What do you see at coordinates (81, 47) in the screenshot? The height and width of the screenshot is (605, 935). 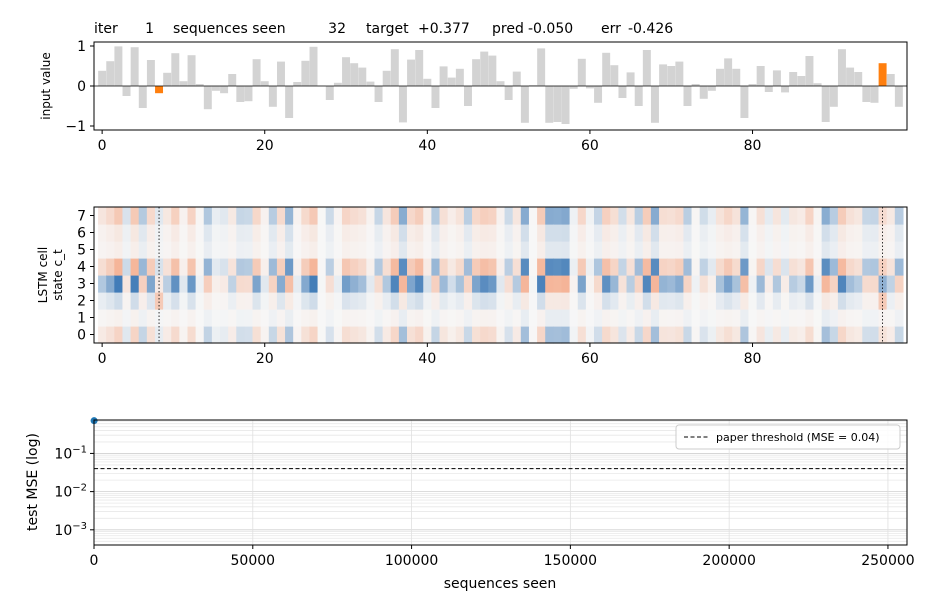 I see `y-tick-label: 1` at bounding box center [81, 47].